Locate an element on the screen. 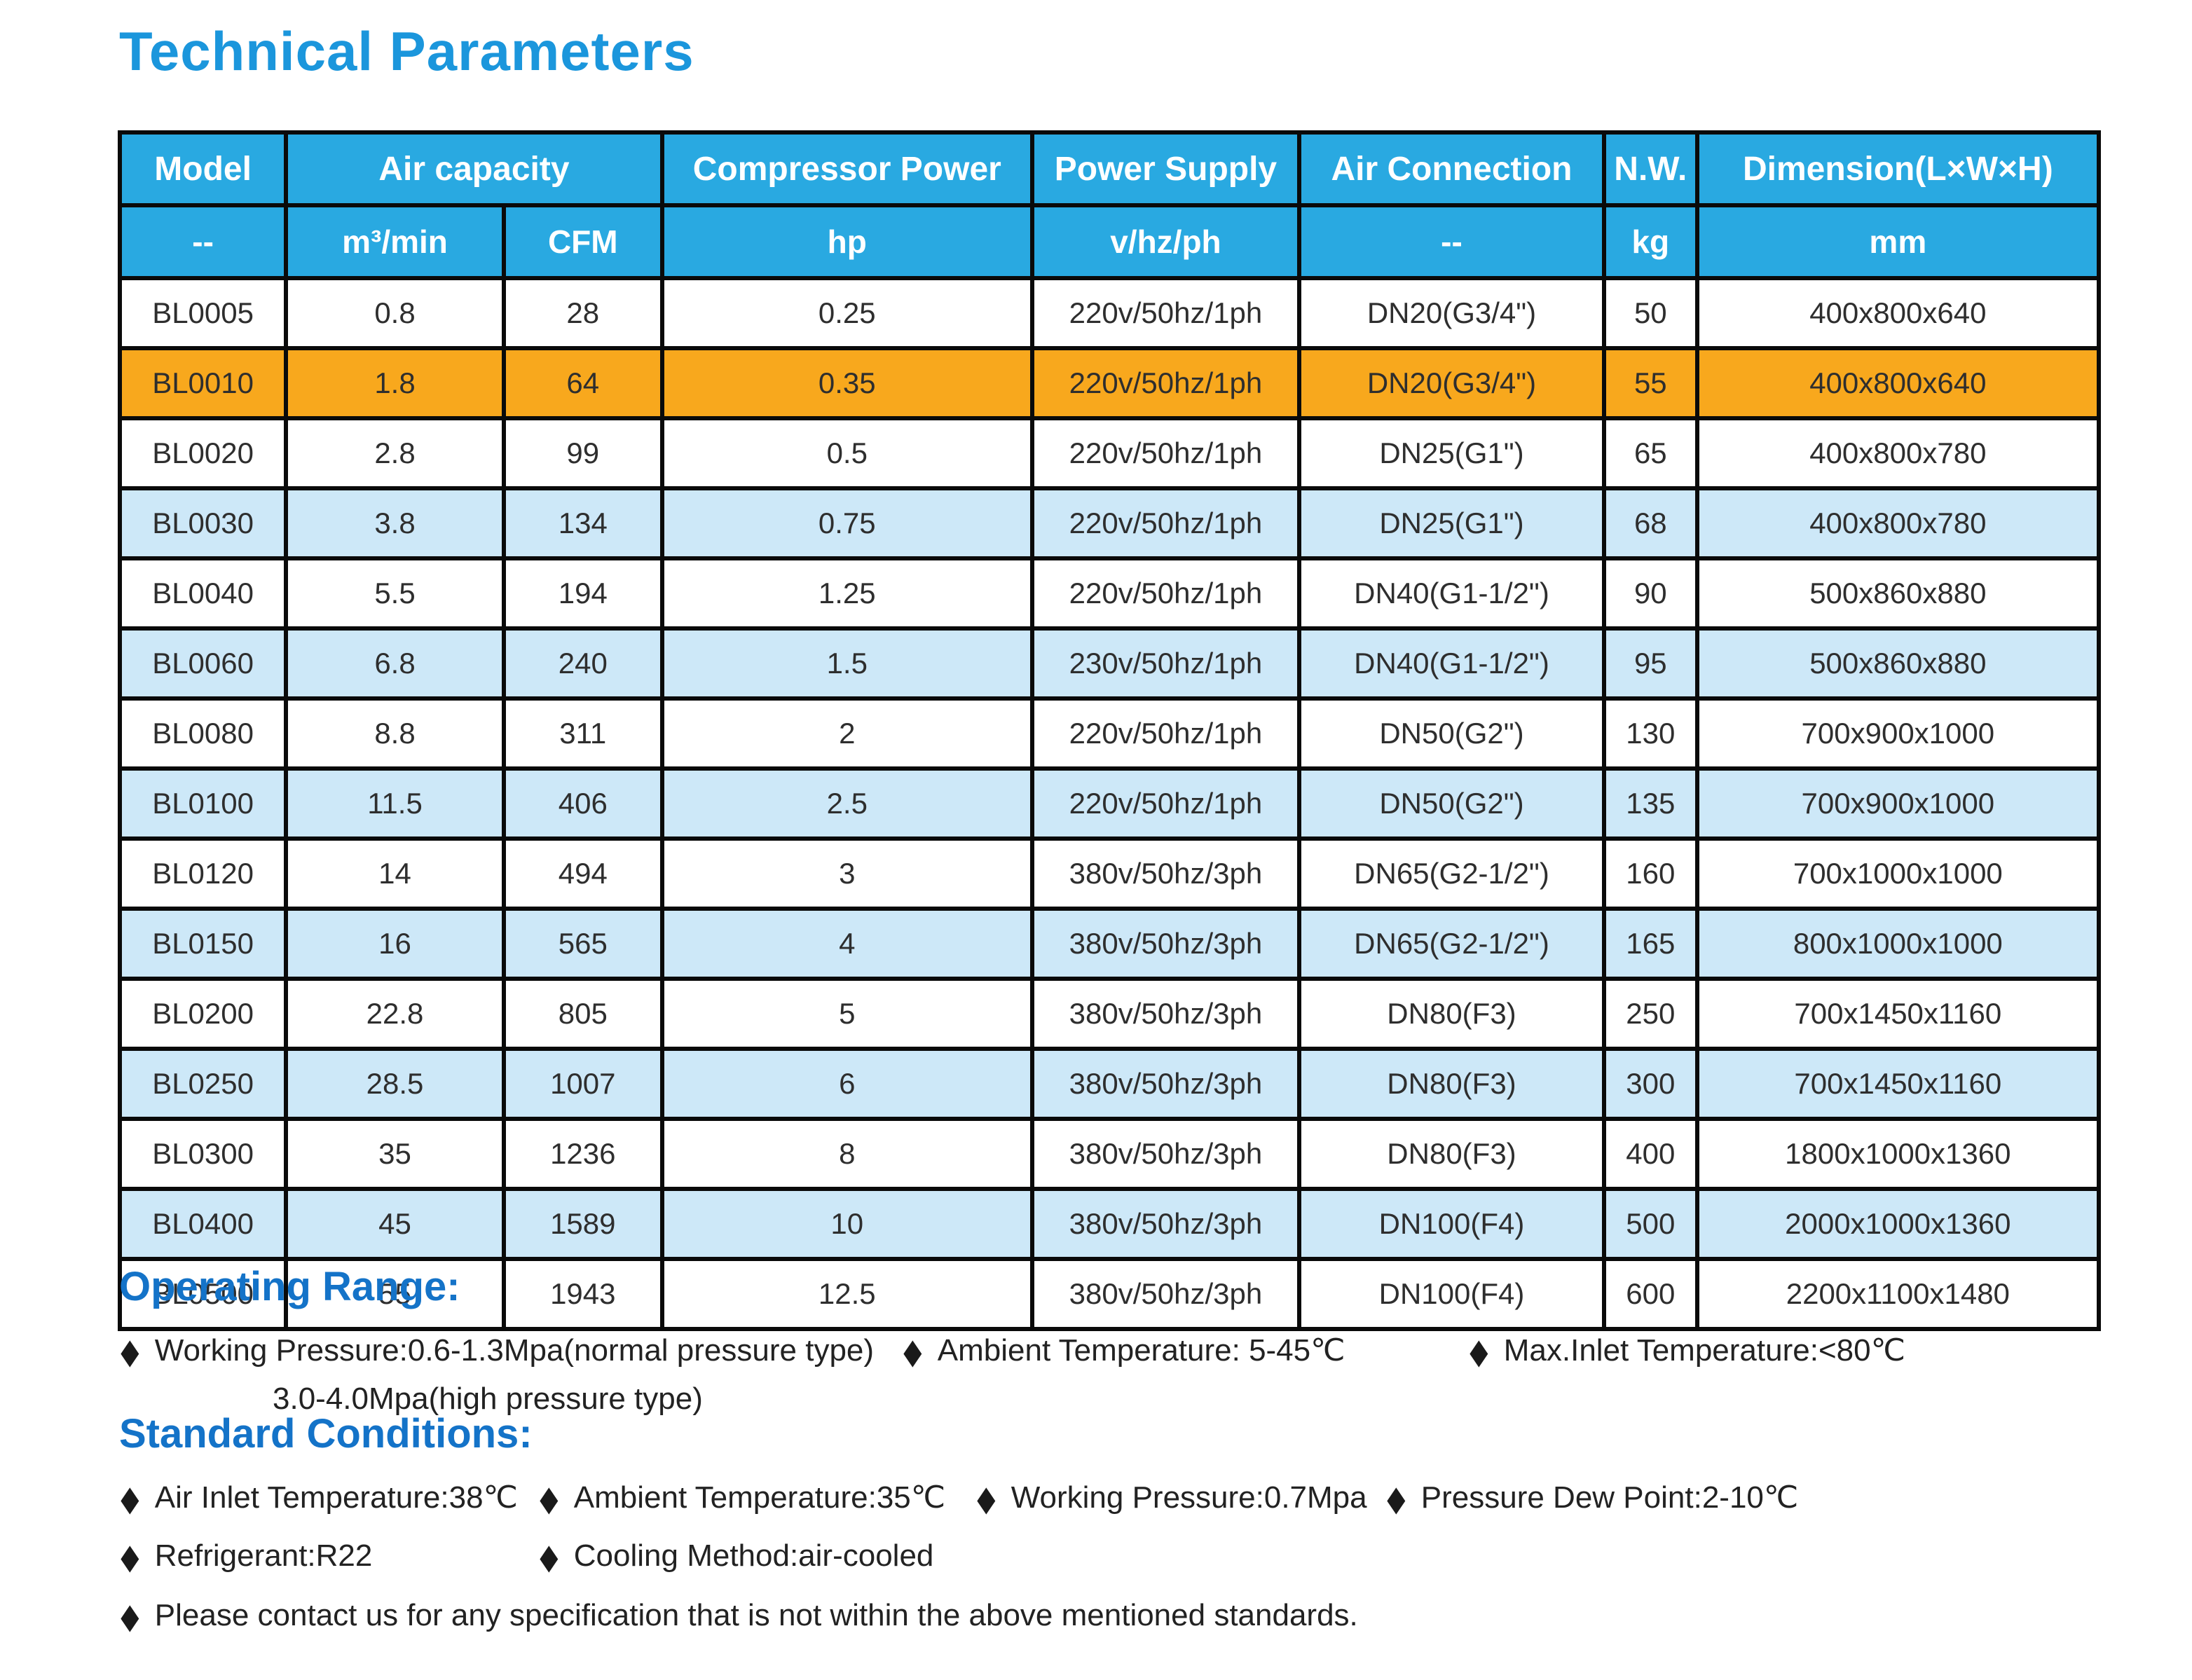 The image size is (2192, 1680). cell-compressor-power-hp: 1.5 is located at coordinates (846, 664).